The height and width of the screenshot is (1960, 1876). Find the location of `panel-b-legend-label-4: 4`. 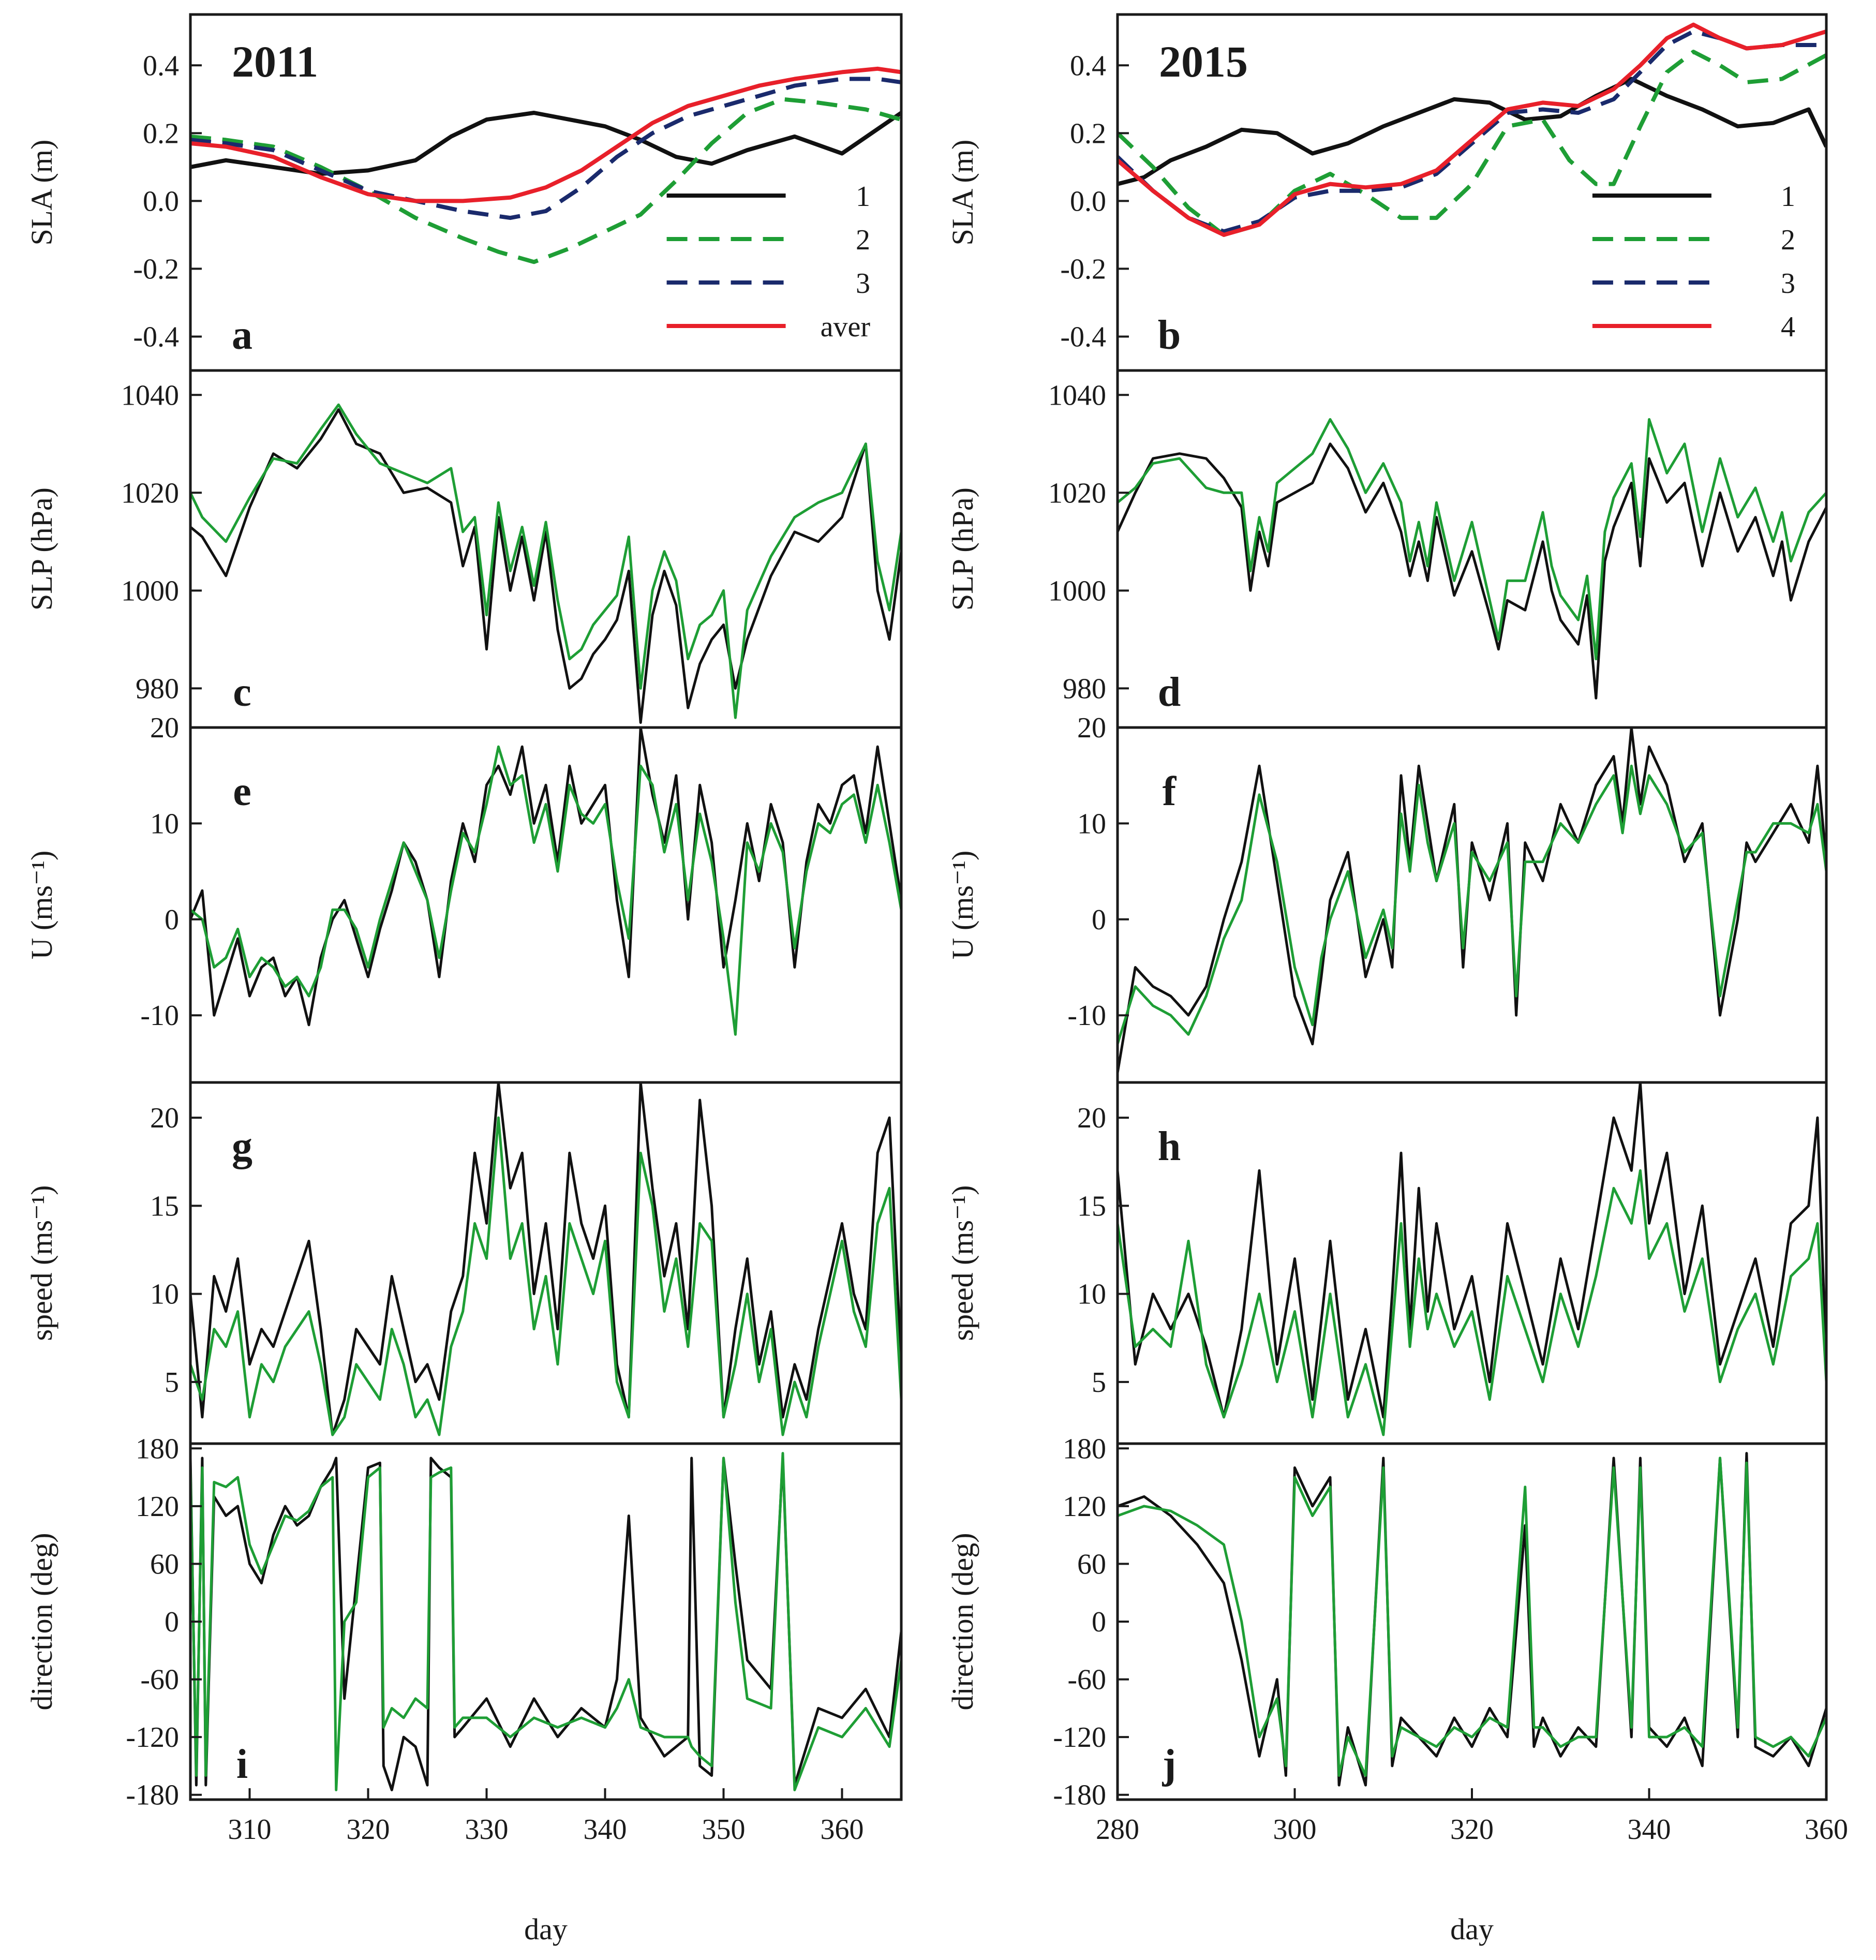

panel-b-legend-label-4: 4 is located at coordinates (1788, 327).